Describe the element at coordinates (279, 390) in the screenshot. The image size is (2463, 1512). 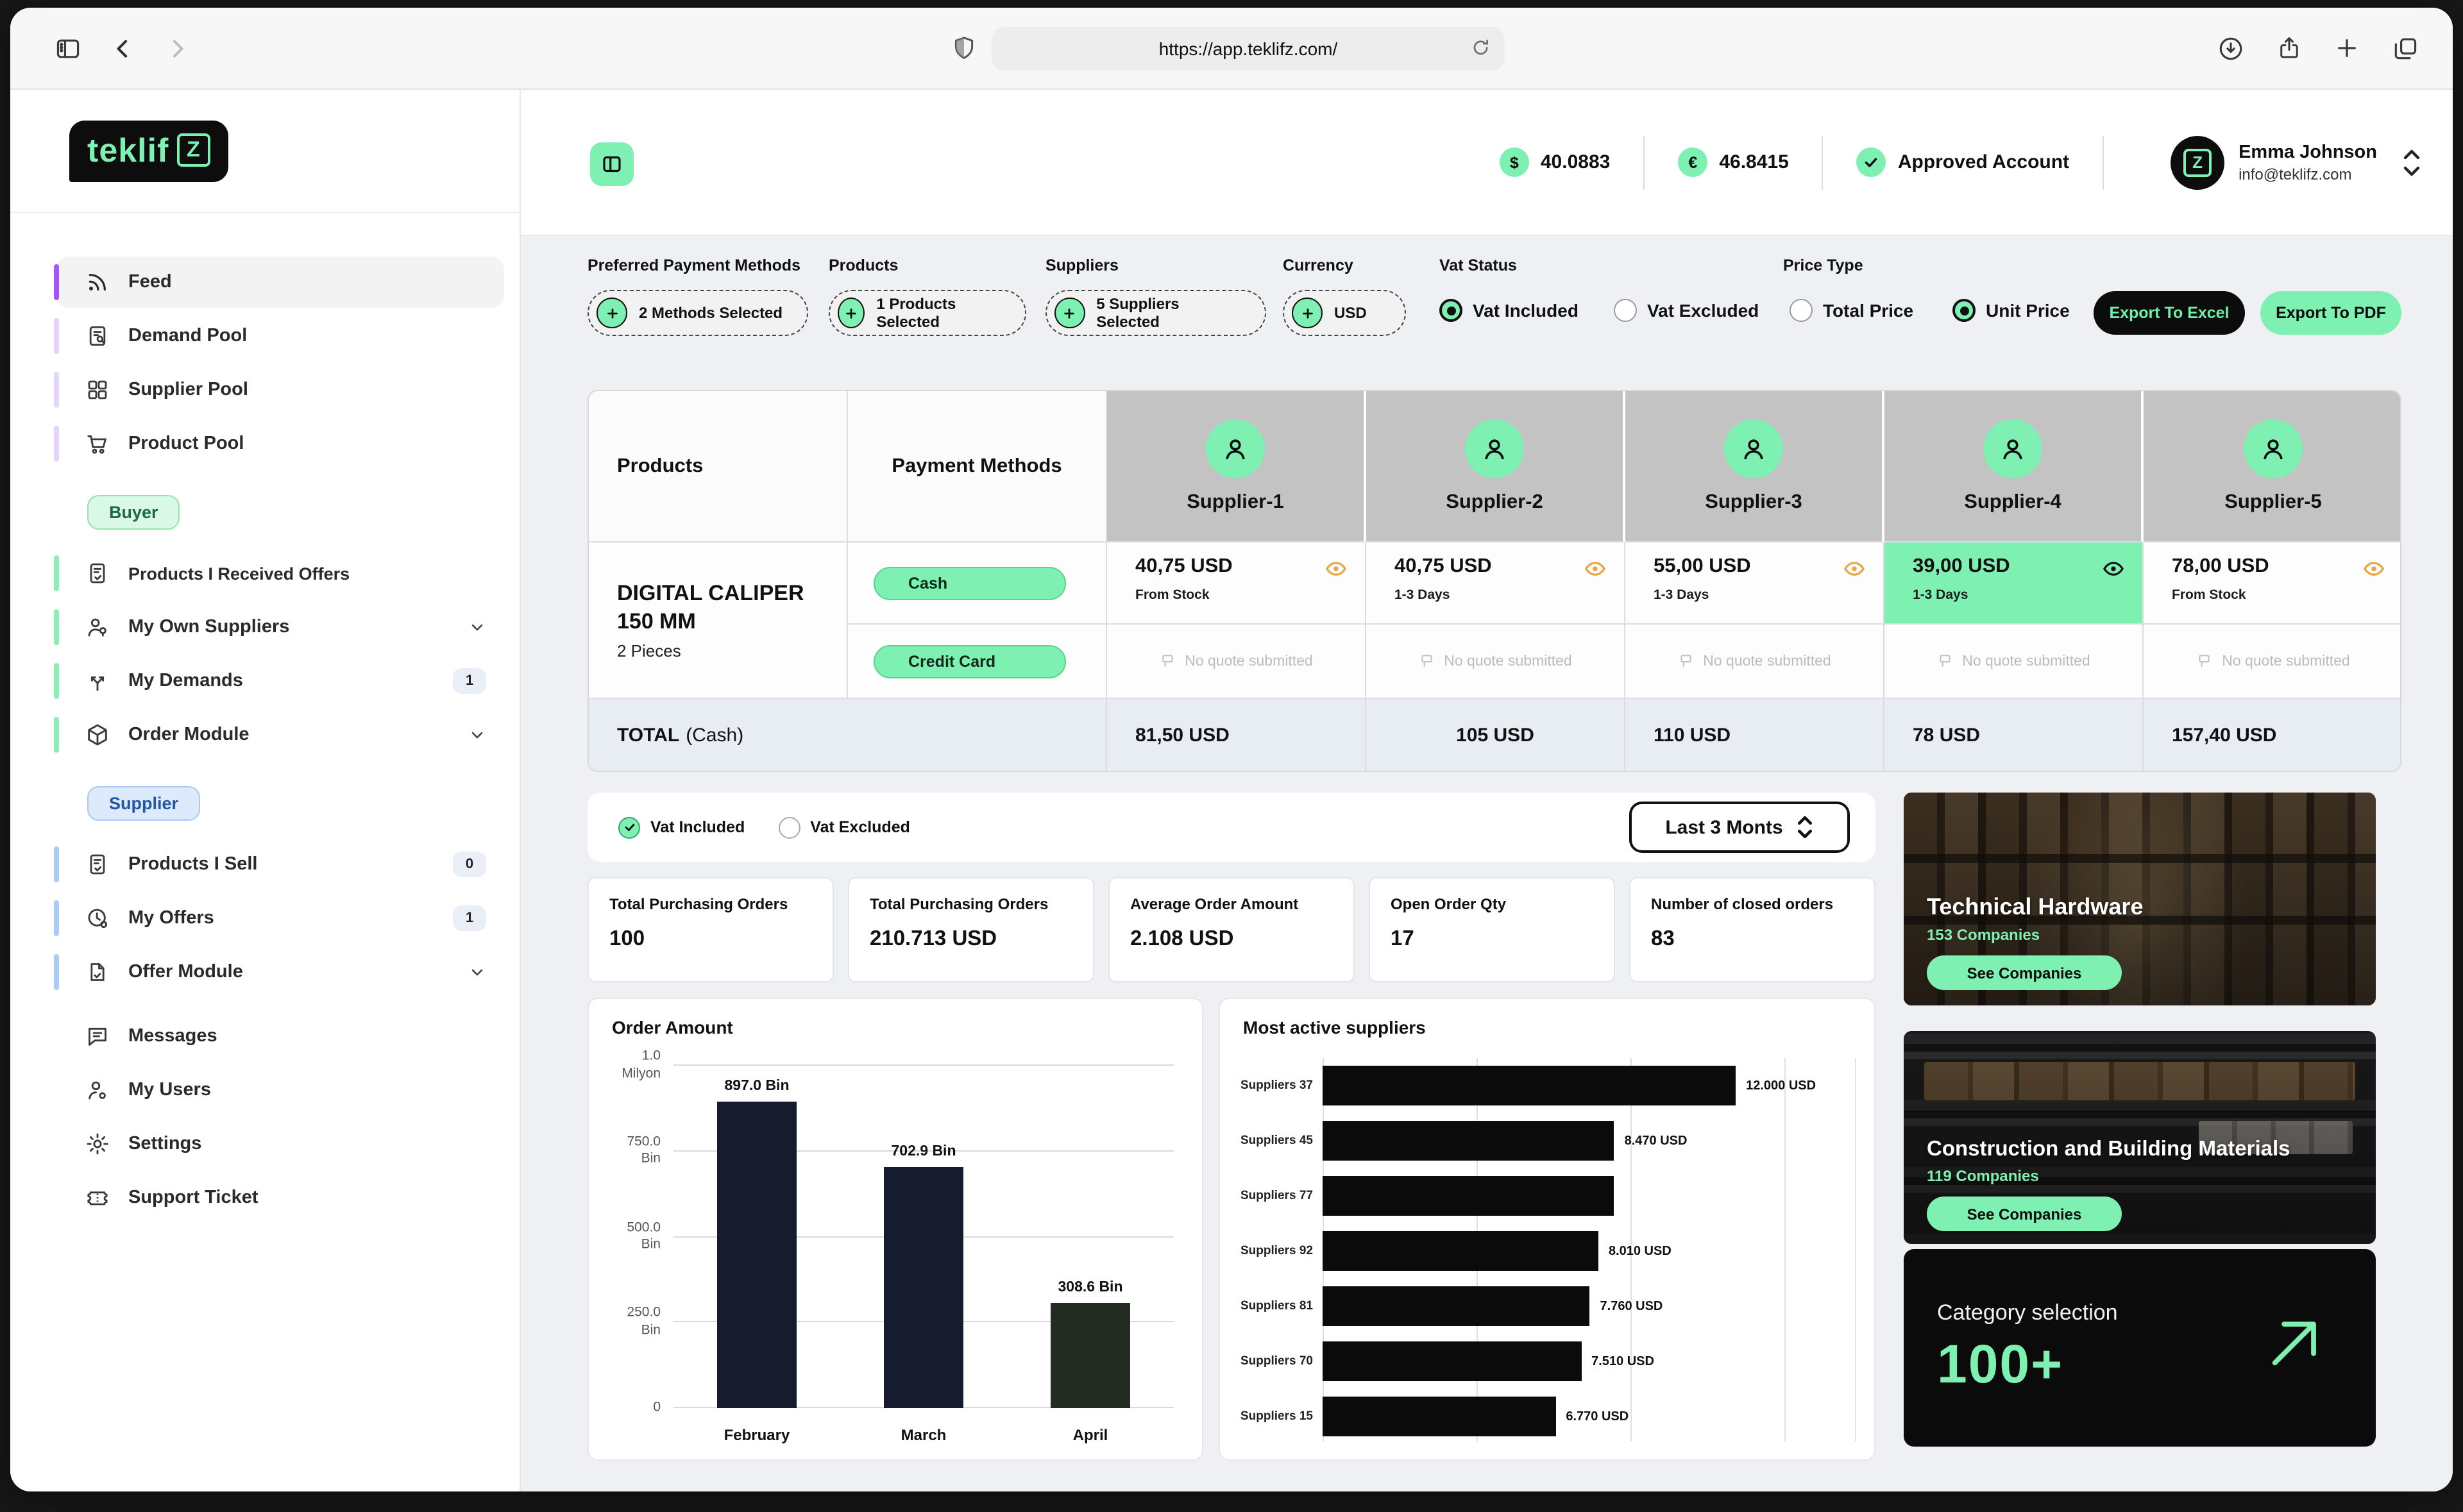
I see `sidebar-item-supplier-pool: Supplier Pool` at that location.